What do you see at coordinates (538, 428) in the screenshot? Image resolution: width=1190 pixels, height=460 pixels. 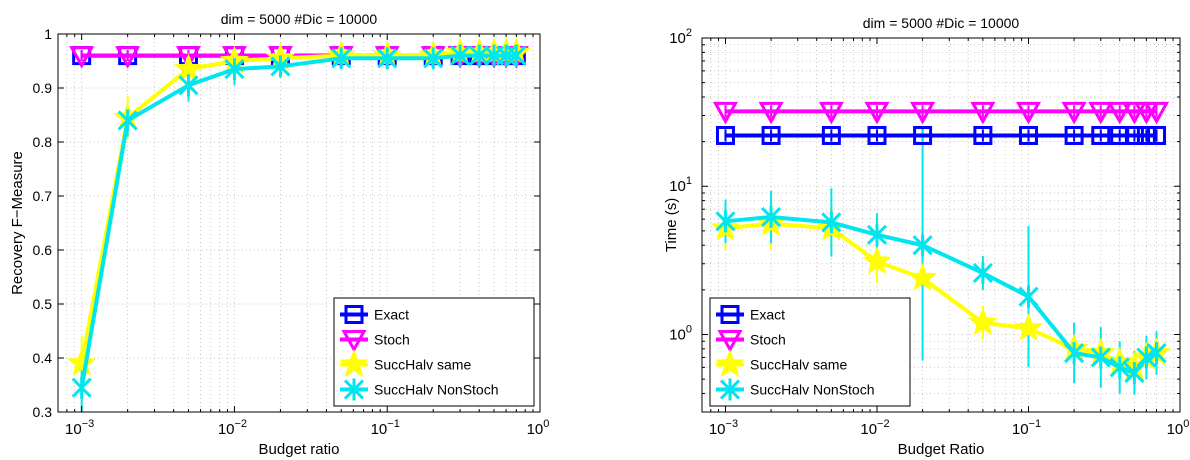 I see `x-tick-label: 10⁰` at bounding box center [538, 428].